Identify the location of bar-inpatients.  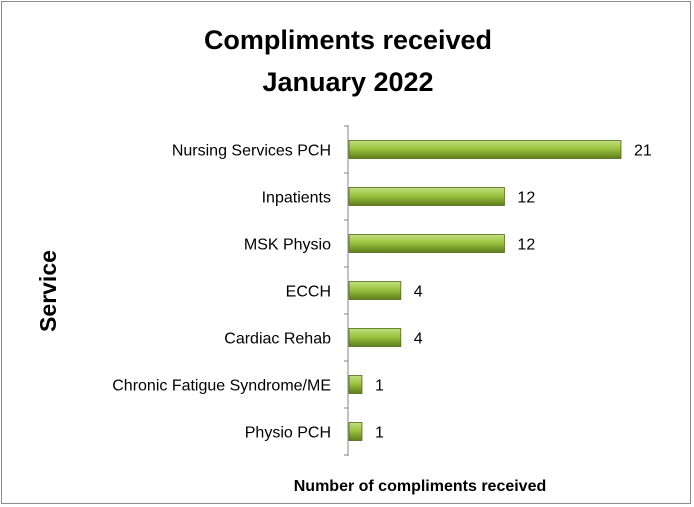
(426, 196).